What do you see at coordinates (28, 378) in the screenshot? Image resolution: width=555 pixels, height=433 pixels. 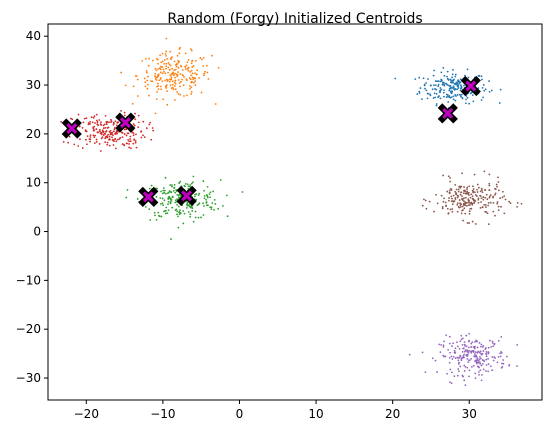 I see `y-tick-label: −30` at bounding box center [28, 378].